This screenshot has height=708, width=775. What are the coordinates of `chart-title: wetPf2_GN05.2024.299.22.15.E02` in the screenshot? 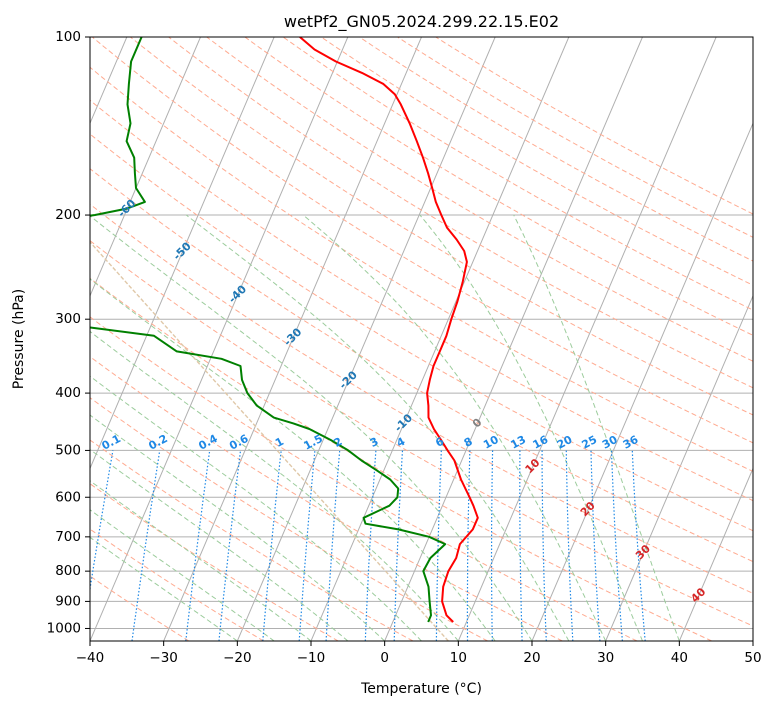 It's located at (421, 22).